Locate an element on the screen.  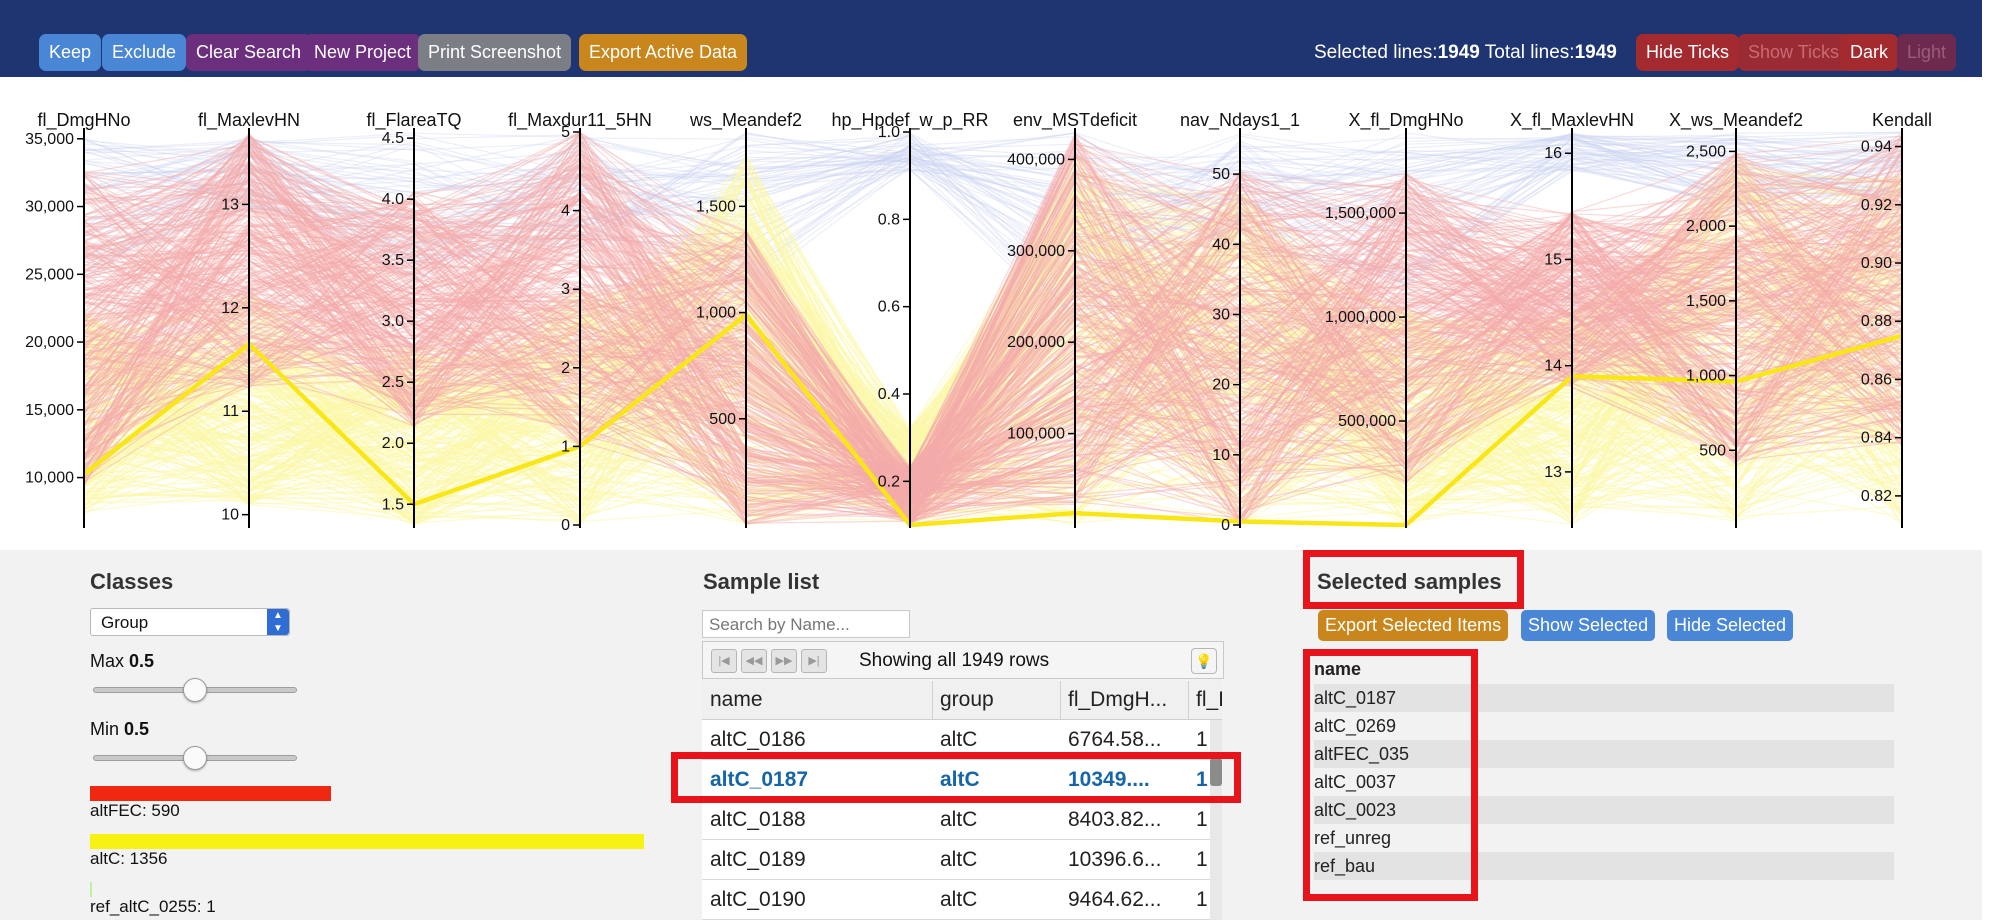
keep-button: Keep is located at coordinates (70, 52).